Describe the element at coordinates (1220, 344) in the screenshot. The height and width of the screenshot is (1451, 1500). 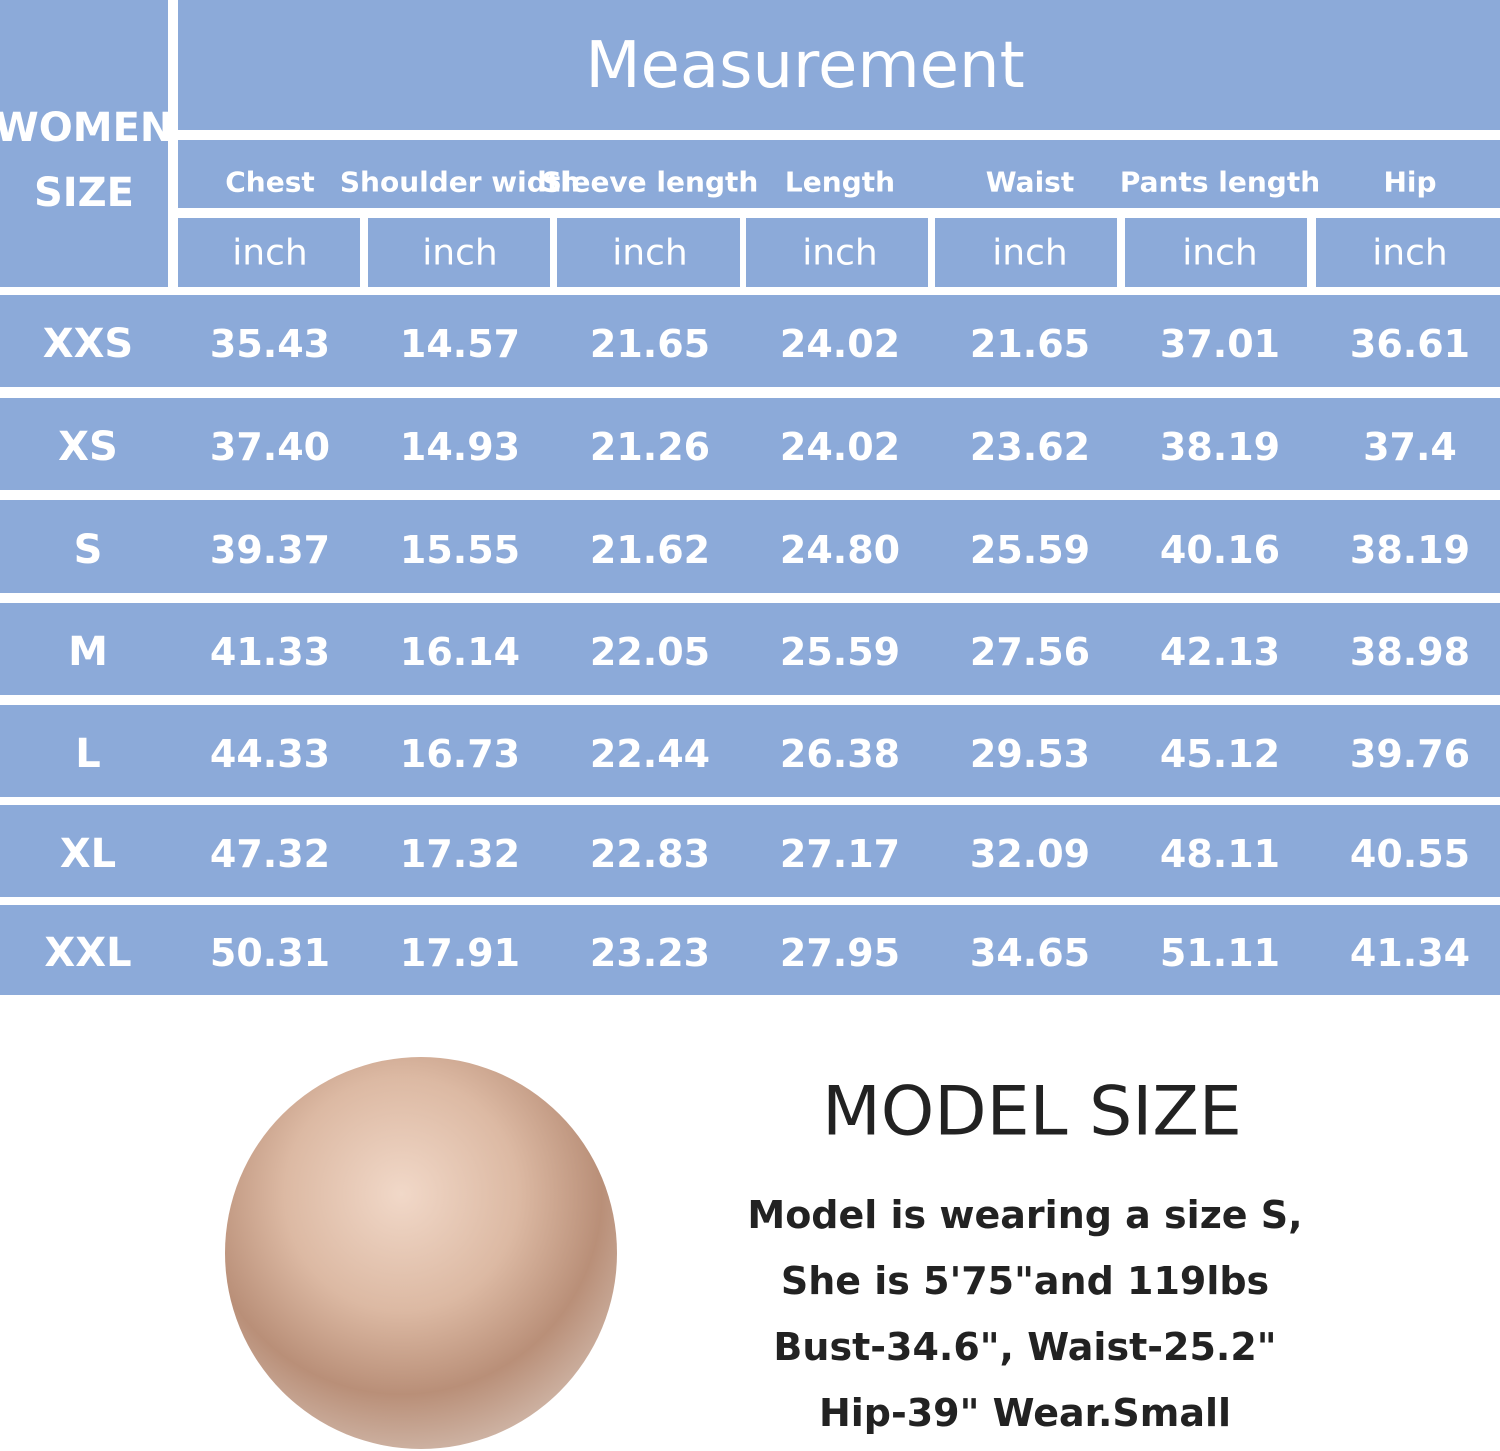
I see `measurement-value: 37.01` at that location.